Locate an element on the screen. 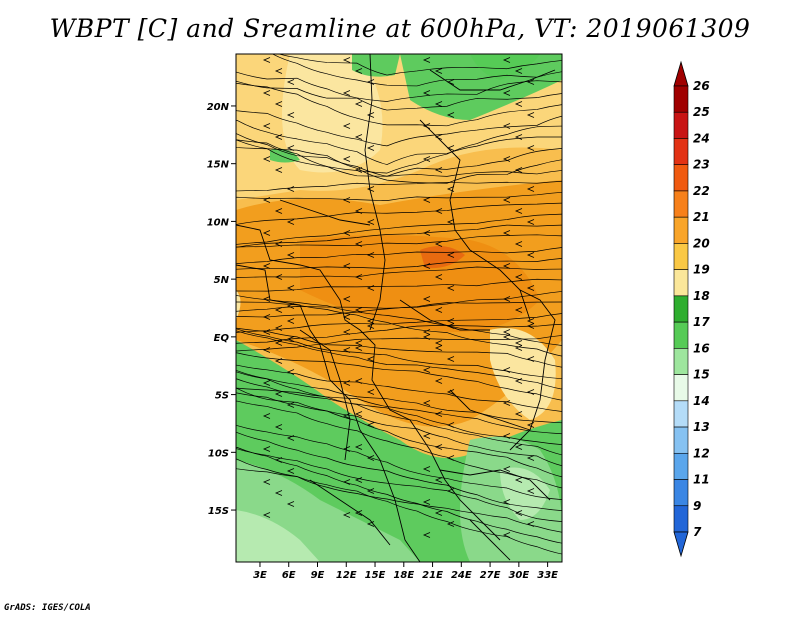 The image size is (800, 618). longitude-axis: 3E 6E 9E 12E 15E 18E 21E 24E 27E 30E 33E is located at coordinates (405, 571).